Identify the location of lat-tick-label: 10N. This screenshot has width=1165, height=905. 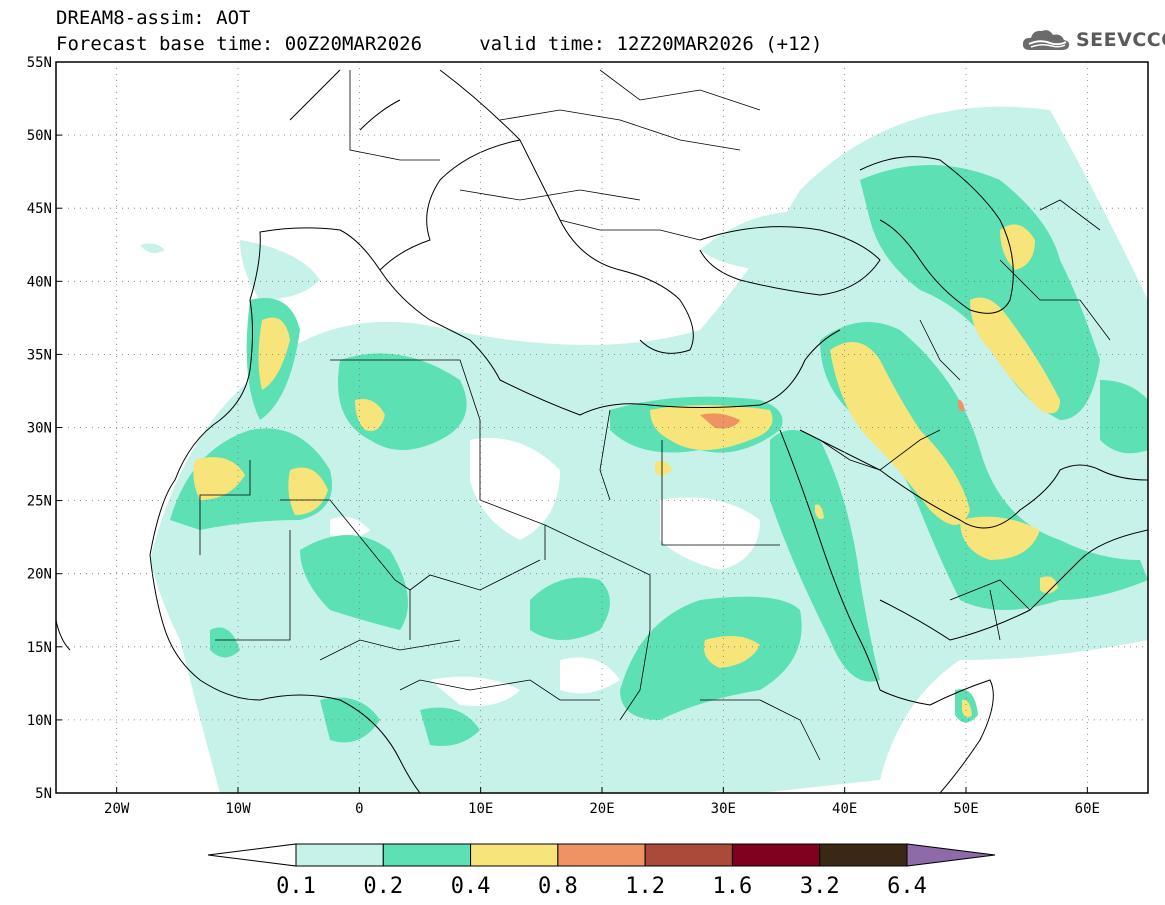
(39, 721).